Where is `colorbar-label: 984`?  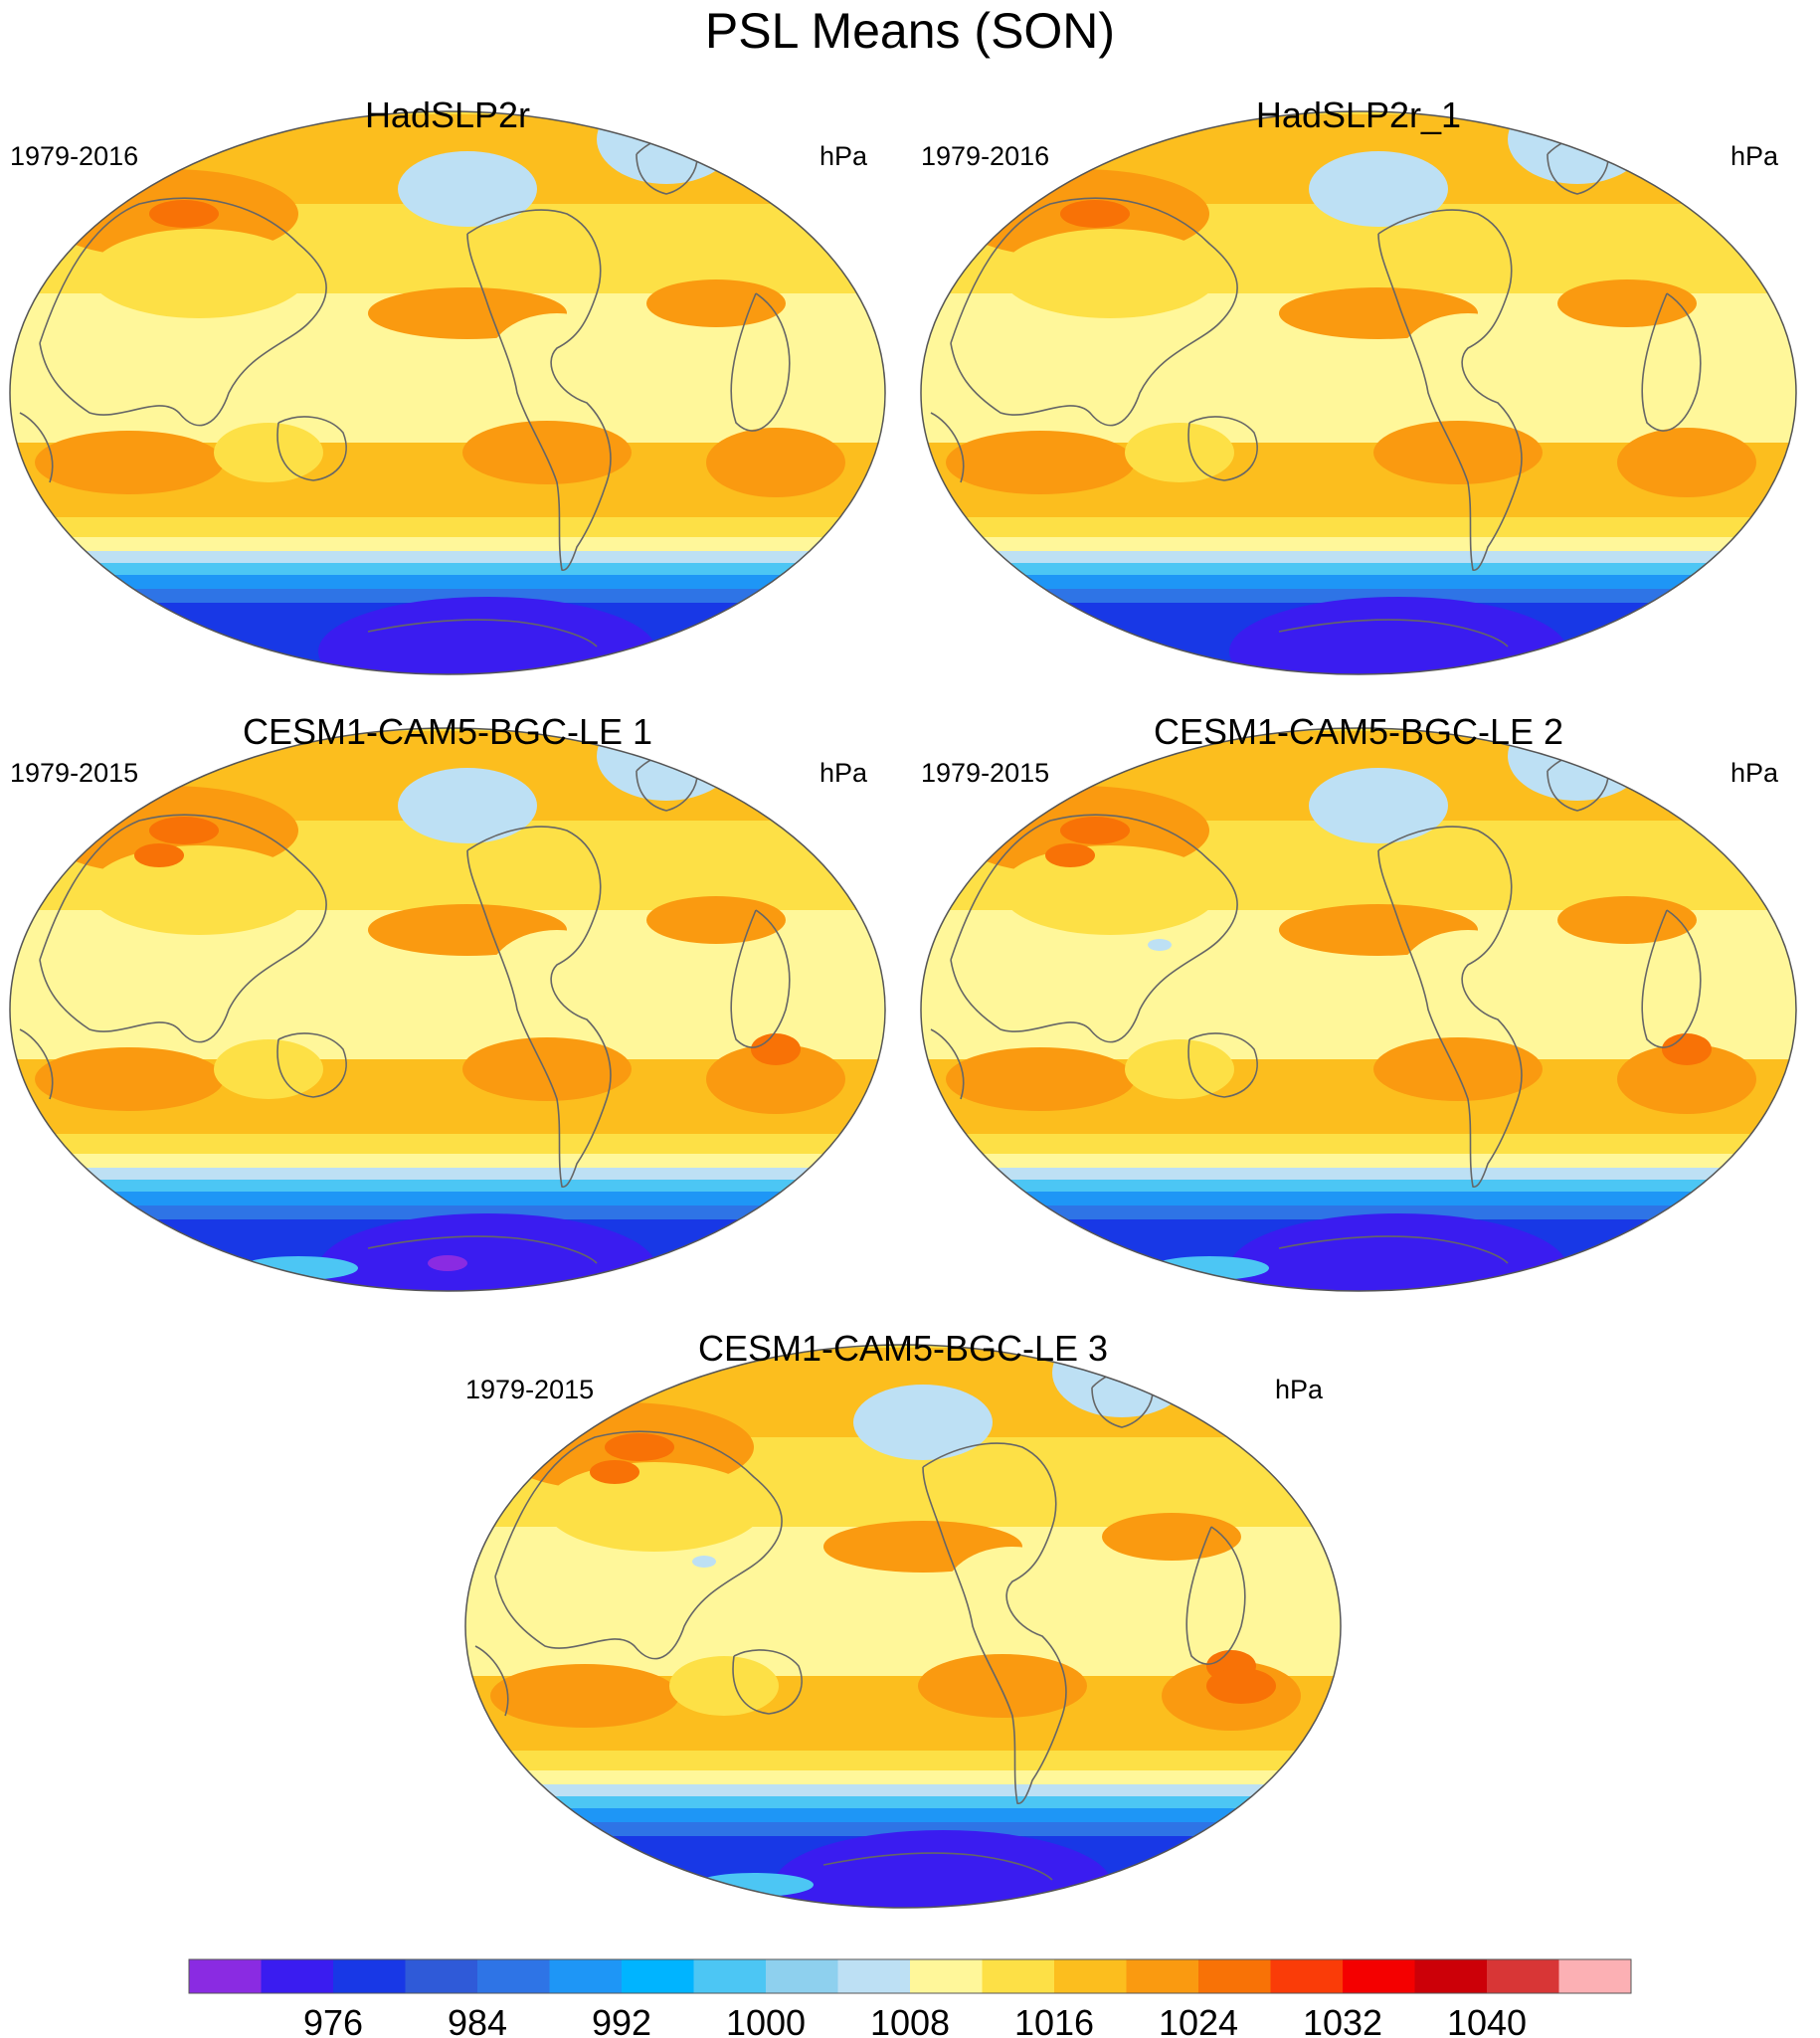 colorbar-label: 984 is located at coordinates (477, 2020).